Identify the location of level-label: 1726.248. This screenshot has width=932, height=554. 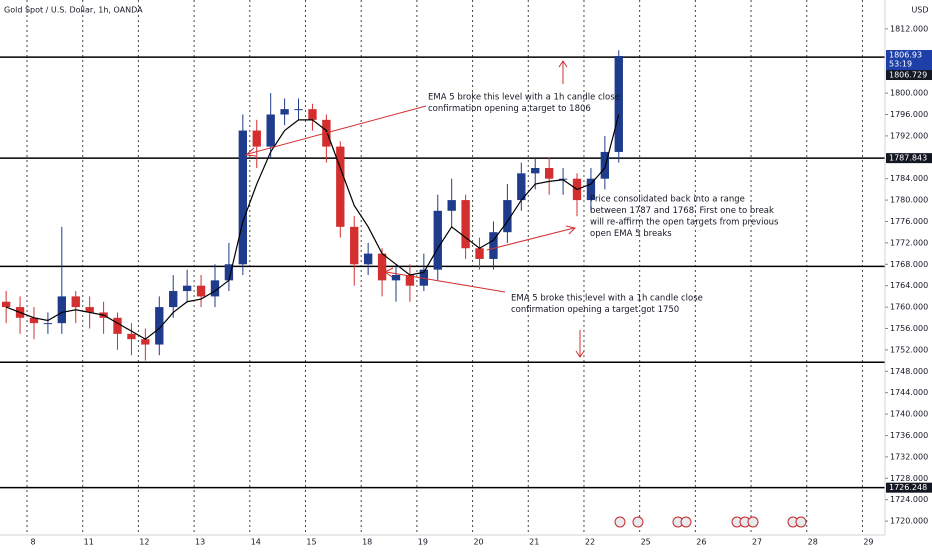
(908, 487).